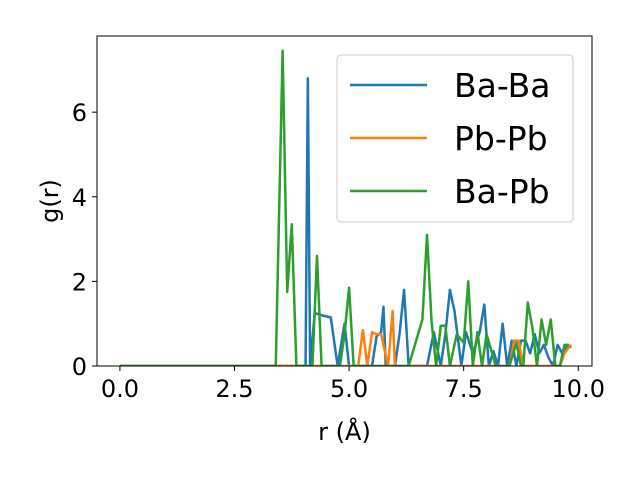 The height and width of the screenshot is (480, 640). What do you see at coordinates (501, 138) in the screenshot?
I see `legend-entry-label: Pb-Pb` at bounding box center [501, 138].